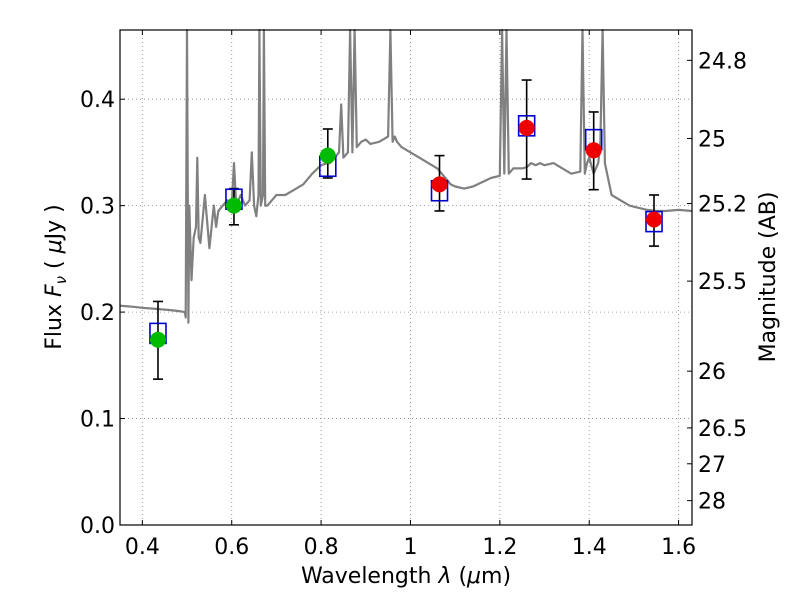  What do you see at coordinates (712, 372) in the screenshot?
I see `y2-tick-label: 26` at bounding box center [712, 372].